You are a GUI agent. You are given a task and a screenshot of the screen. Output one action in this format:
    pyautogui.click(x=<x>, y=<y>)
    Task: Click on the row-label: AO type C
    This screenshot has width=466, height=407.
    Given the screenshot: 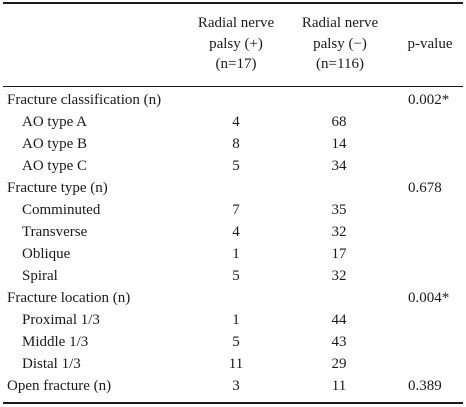 What is the action you would take?
    pyautogui.click(x=54, y=166)
    